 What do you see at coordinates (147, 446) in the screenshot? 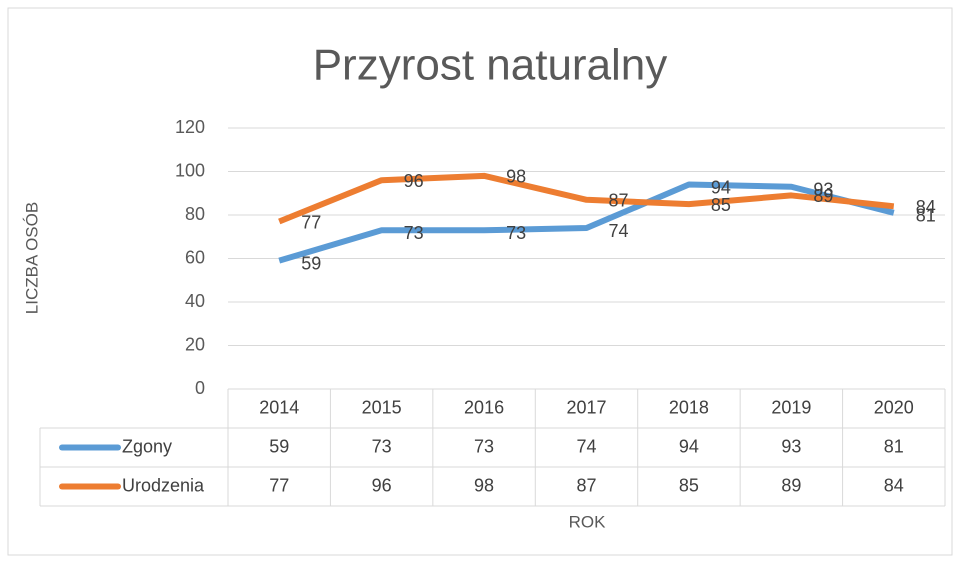
I see `legend-label: Zgony` at bounding box center [147, 446].